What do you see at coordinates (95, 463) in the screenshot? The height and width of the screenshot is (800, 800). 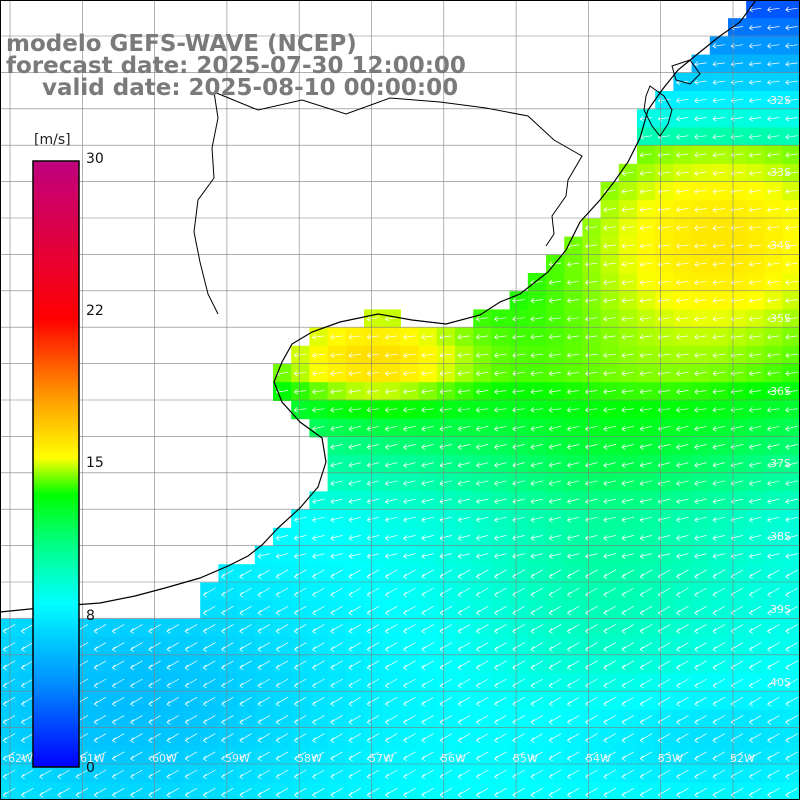 I see `colorbar-tick-15: 15` at bounding box center [95, 463].